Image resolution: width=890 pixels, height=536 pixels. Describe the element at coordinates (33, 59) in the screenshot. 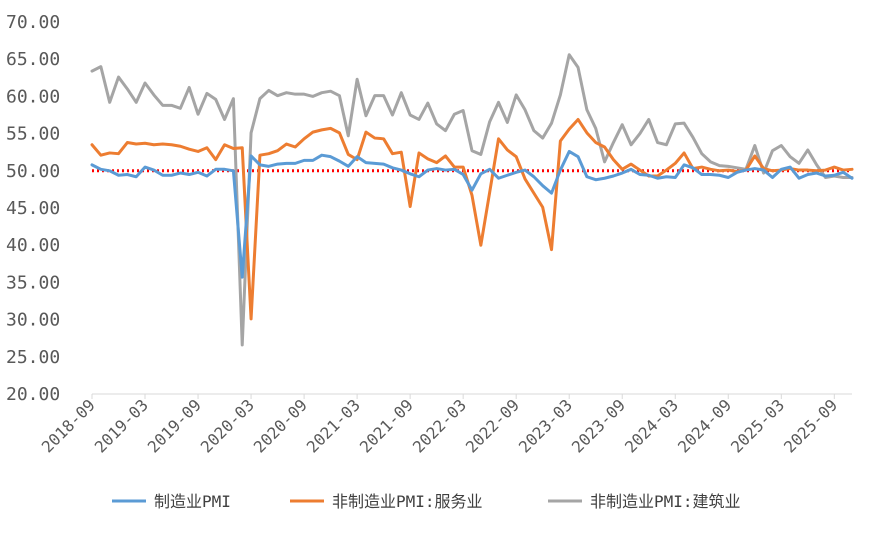

I see `y-tick-label: 65.00` at that location.